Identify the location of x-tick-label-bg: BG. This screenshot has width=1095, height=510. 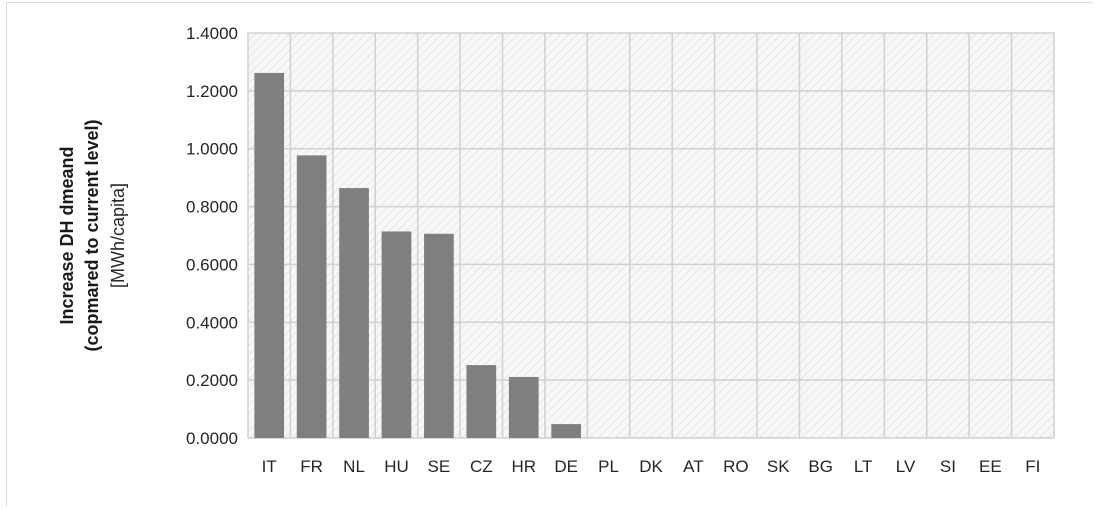
(820, 466).